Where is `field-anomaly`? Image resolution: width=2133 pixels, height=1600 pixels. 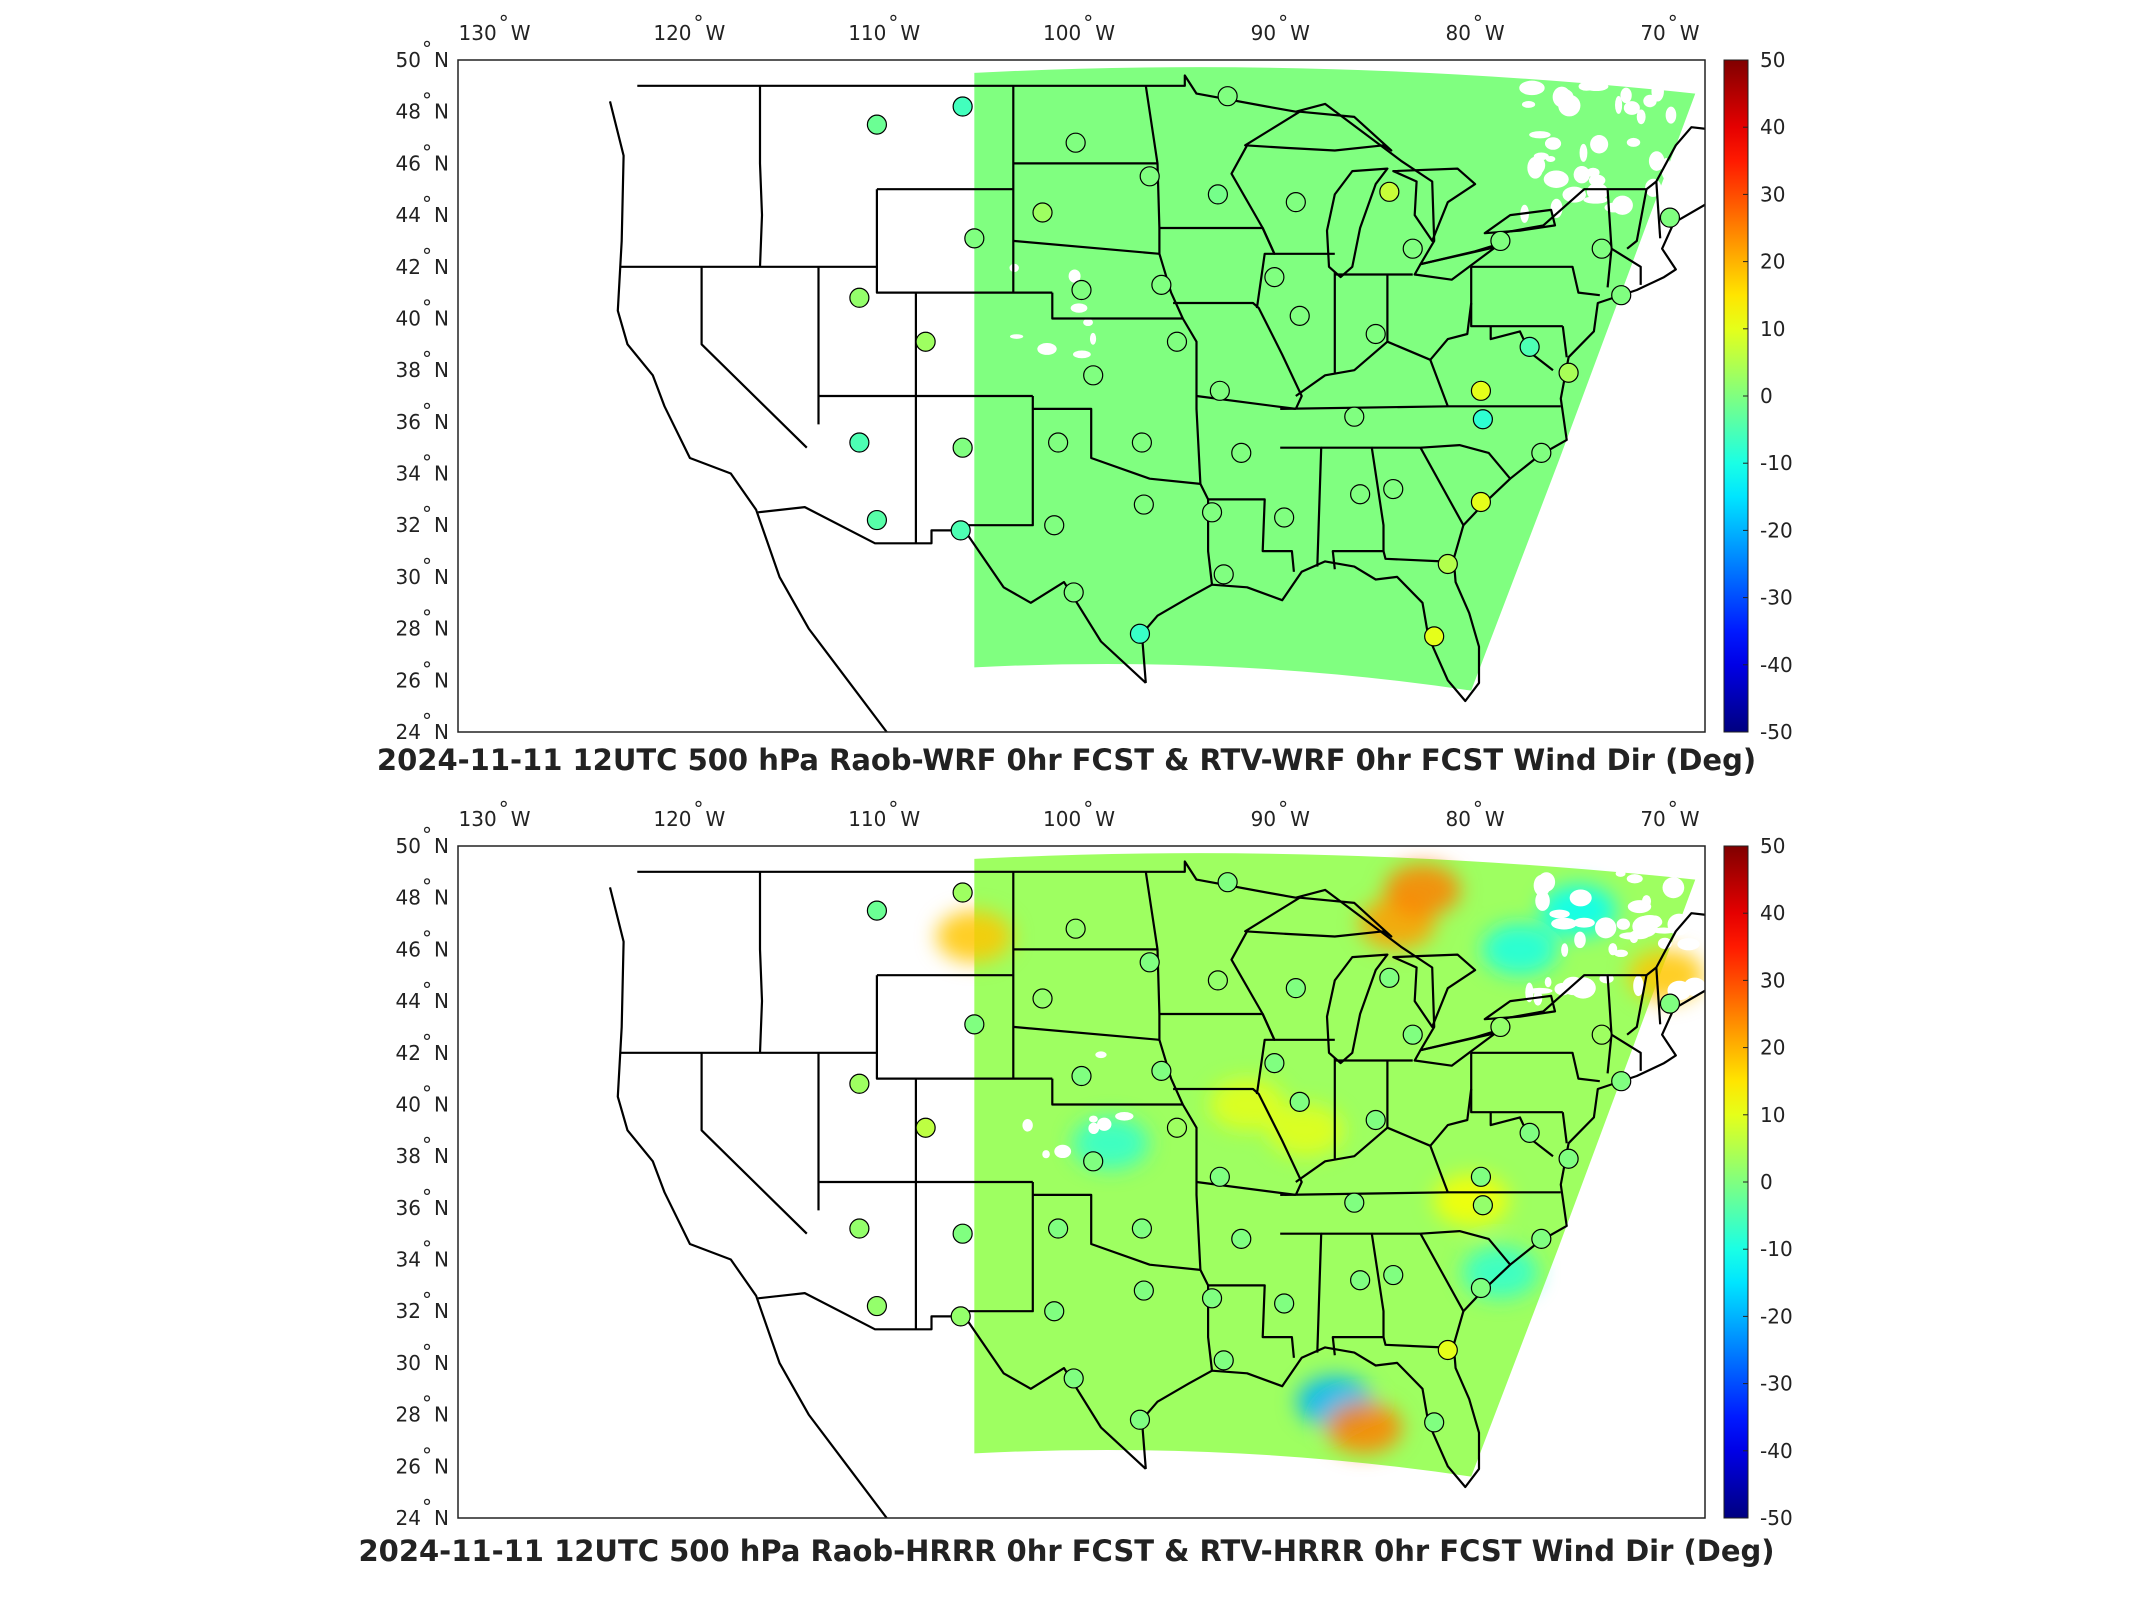 field-anomaly is located at coordinates (1247, 1104).